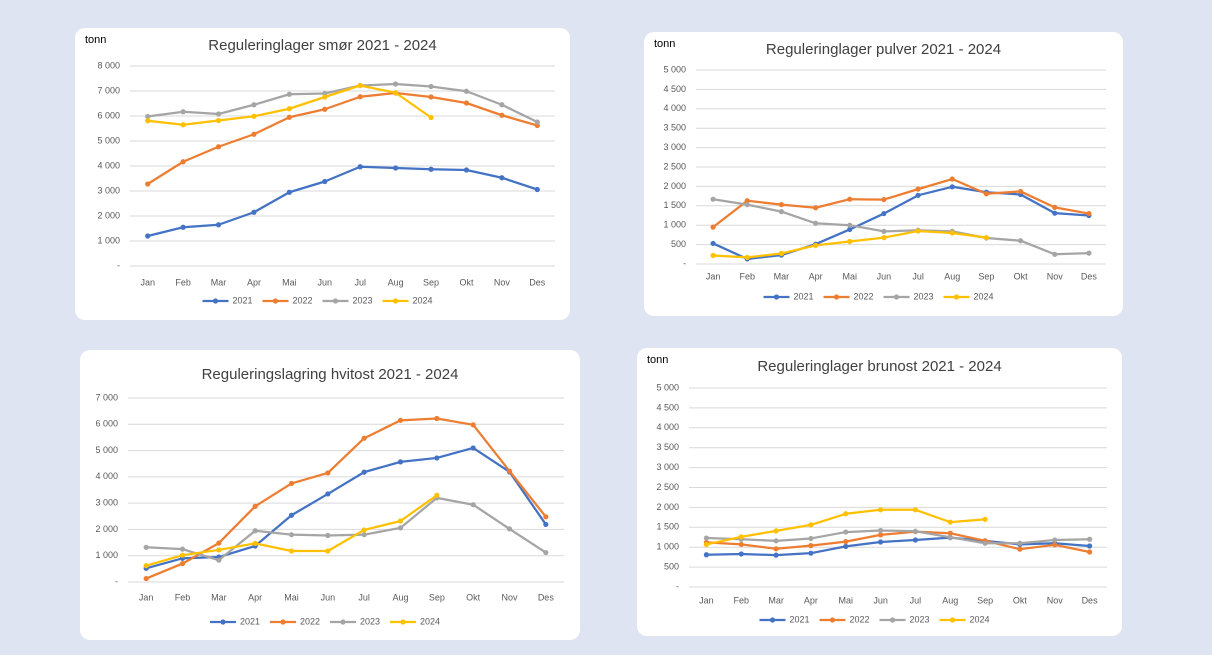 The width and height of the screenshot is (1212, 655). What do you see at coordinates (108, 115) in the screenshot?
I see `y-tick-label: 6 000` at bounding box center [108, 115].